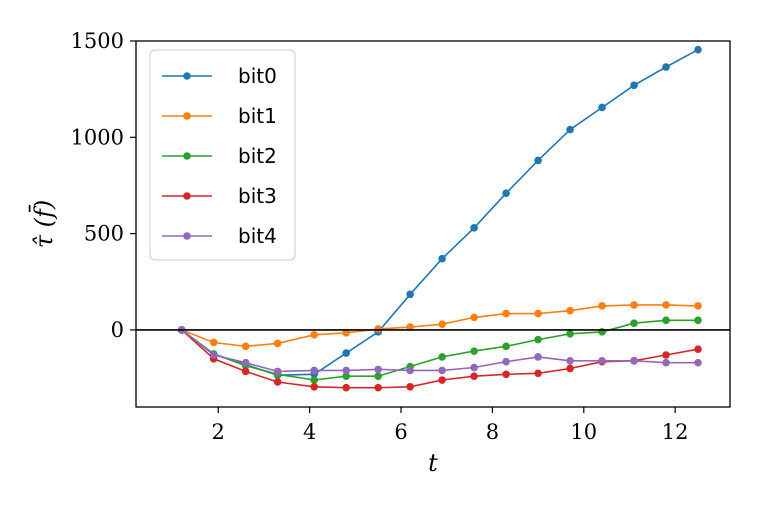  What do you see at coordinates (433, 463) in the screenshot?
I see `x-axis-label: t` at bounding box center [433, 463].